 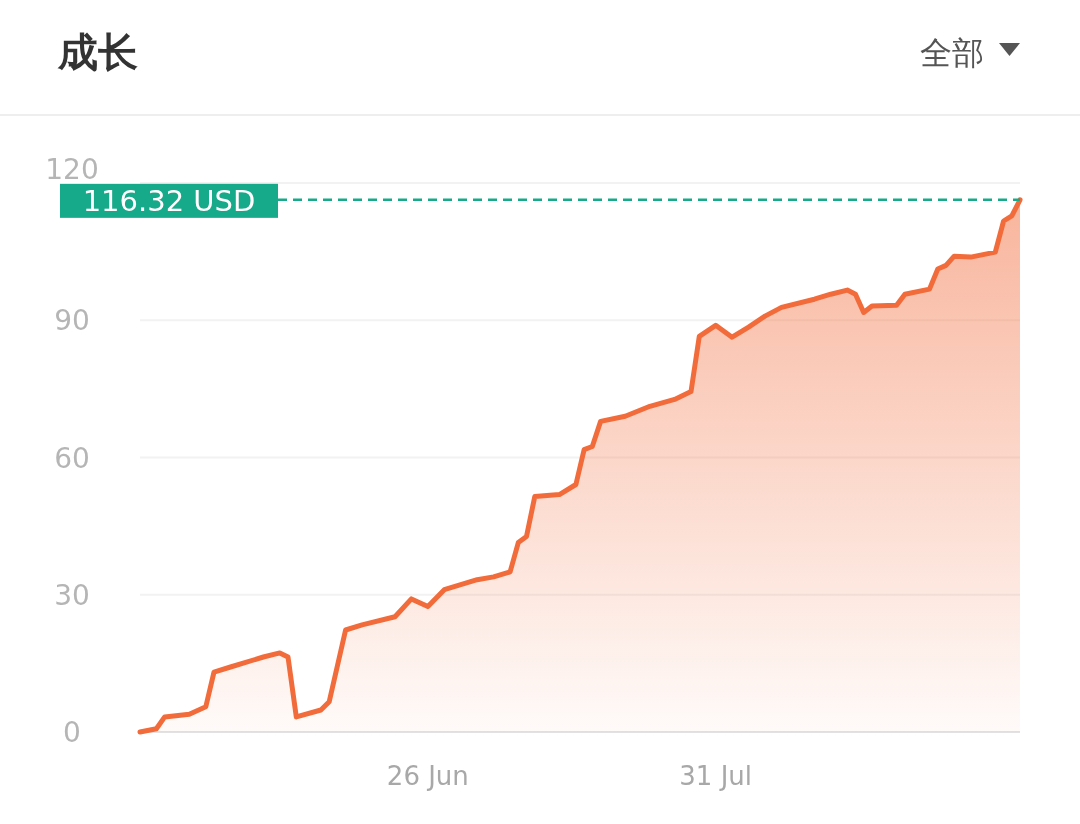 What do you see at coordinates (72, 169) in the screenshot?
I see `y-tick-label: 120` at bounding box center [72, 169].